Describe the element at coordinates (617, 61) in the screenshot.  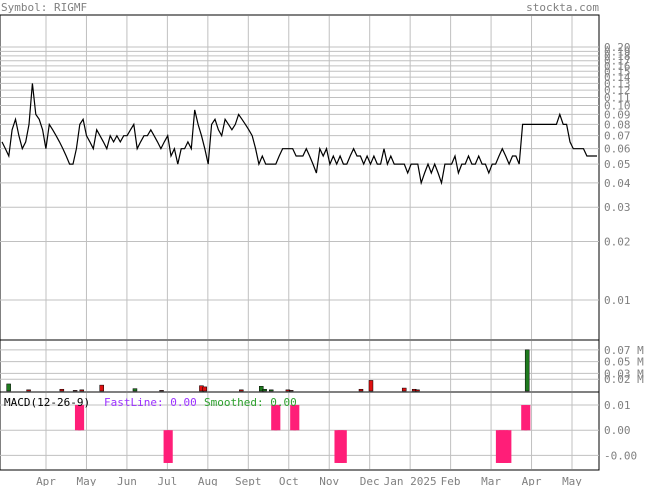
I see `y-tick-label: 0.17` at that location.